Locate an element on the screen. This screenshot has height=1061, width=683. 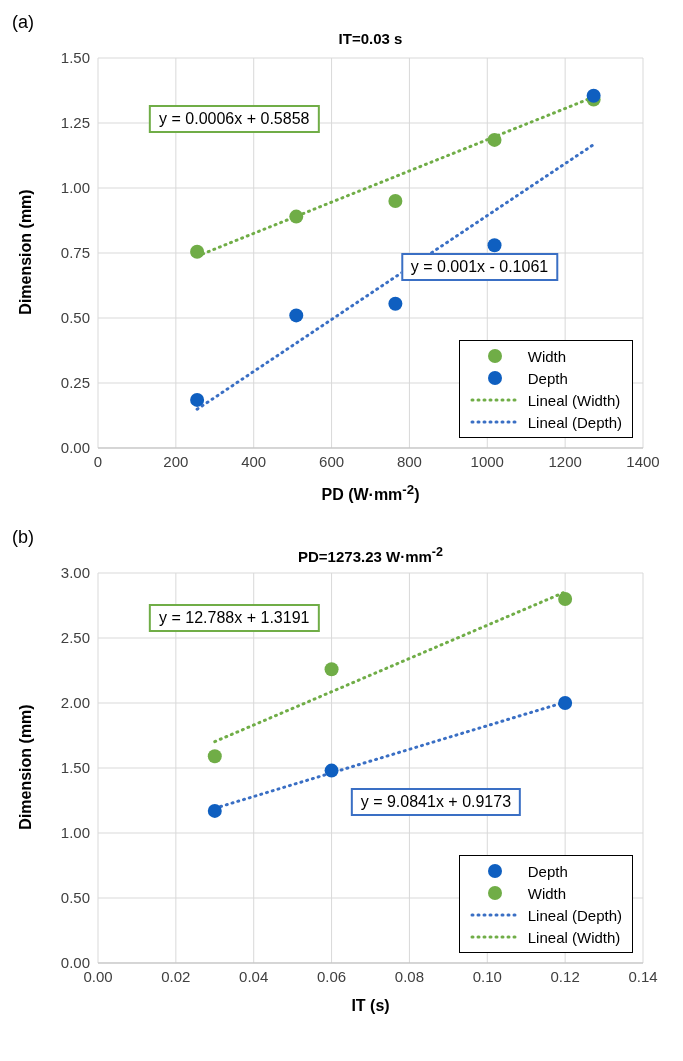
x-tick-label: 1200 is located at coordinates (565, 461).